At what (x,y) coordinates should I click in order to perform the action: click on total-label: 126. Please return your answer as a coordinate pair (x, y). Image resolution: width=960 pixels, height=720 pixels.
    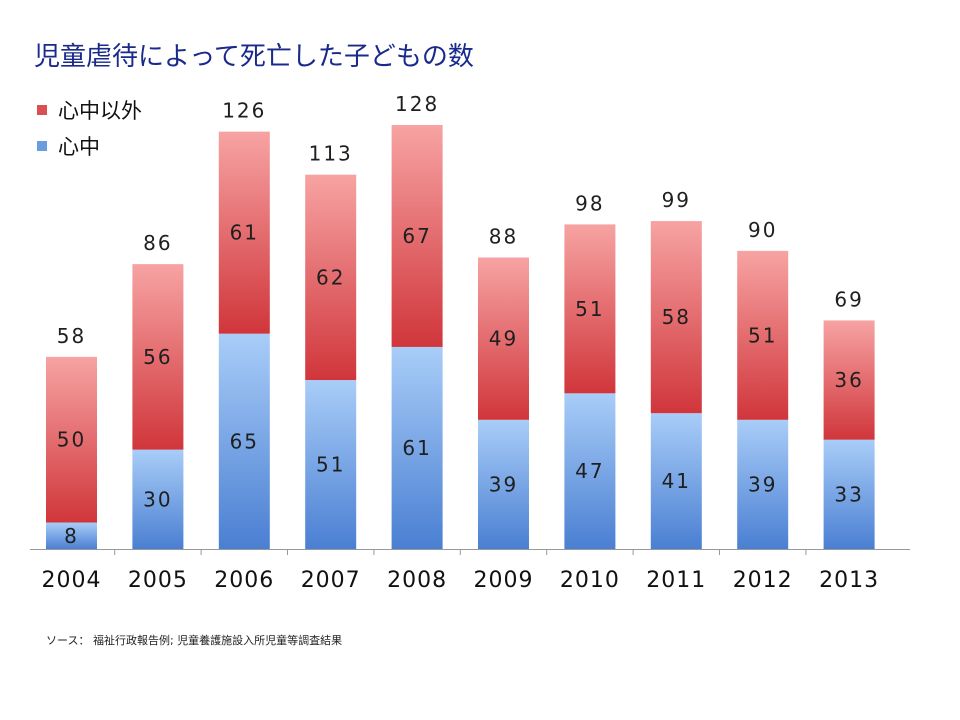
    Looking at the image, I should click on (244, 111).